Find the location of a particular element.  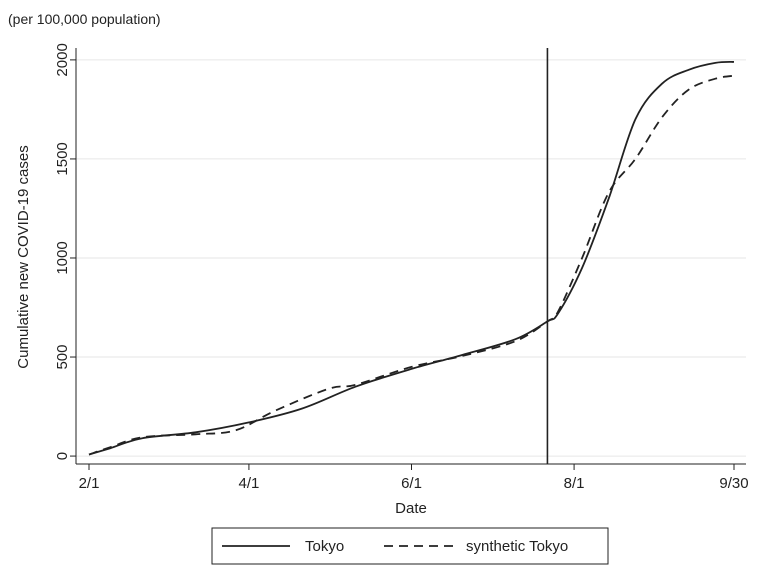

y-tick-label: 1500 is located at coordinates (62, 158).